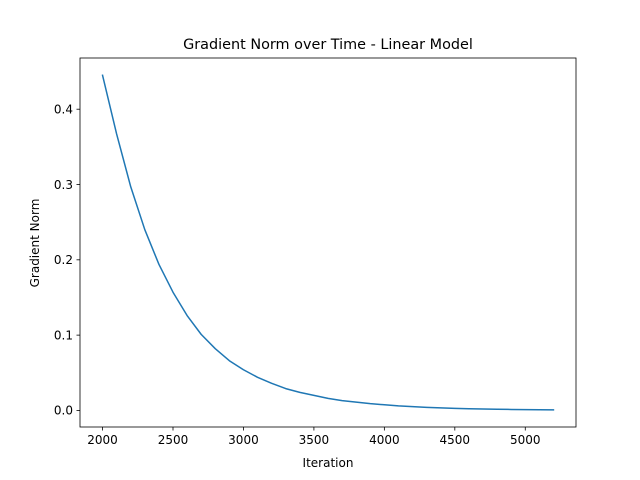 The image size is (640, 480). I want to click on chart-title: Gradient Norm over Time - Linear Model, so click(328, 45).